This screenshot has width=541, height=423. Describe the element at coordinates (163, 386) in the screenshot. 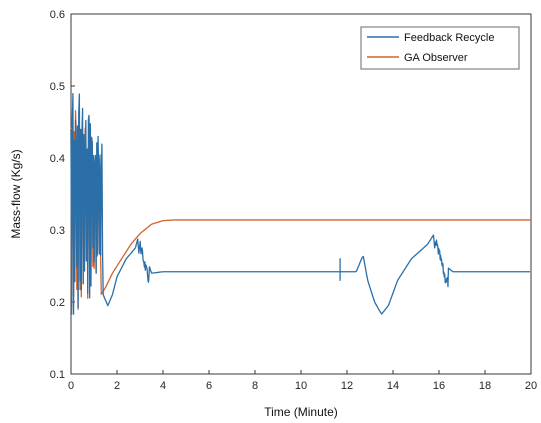

I see `x-tick-label: 4` at that location.